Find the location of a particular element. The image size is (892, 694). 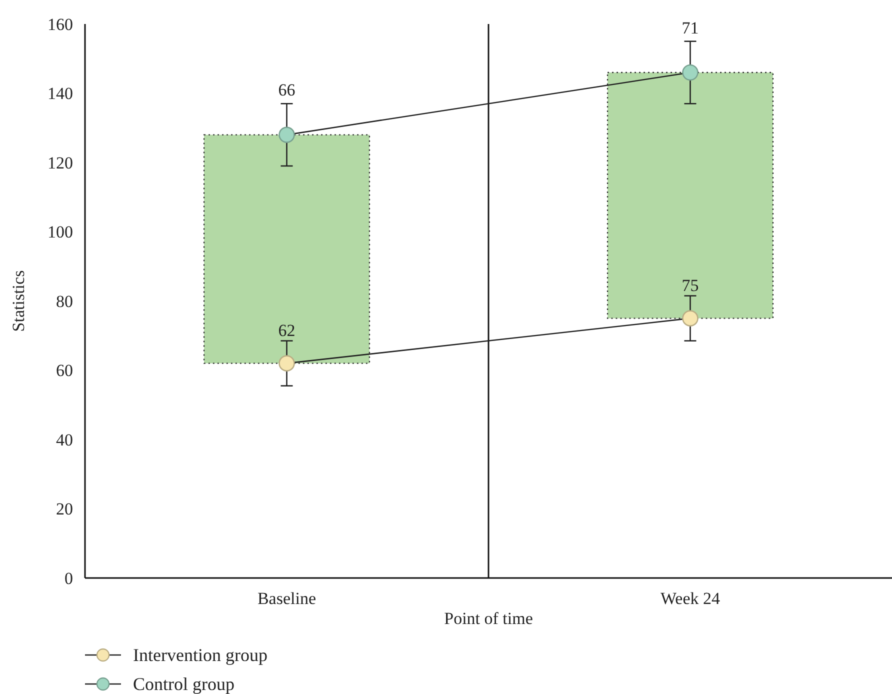

legend-label: Intervention group is located at coordinates (200, 655).